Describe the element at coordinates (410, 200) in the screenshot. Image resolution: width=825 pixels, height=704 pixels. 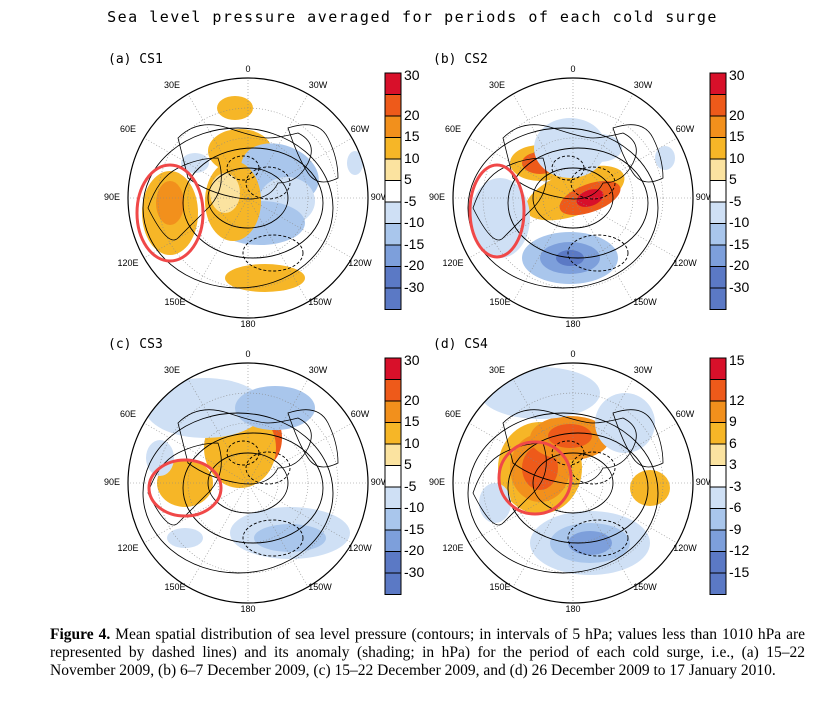
I see `colorbar-tick-label: -5` at that location.